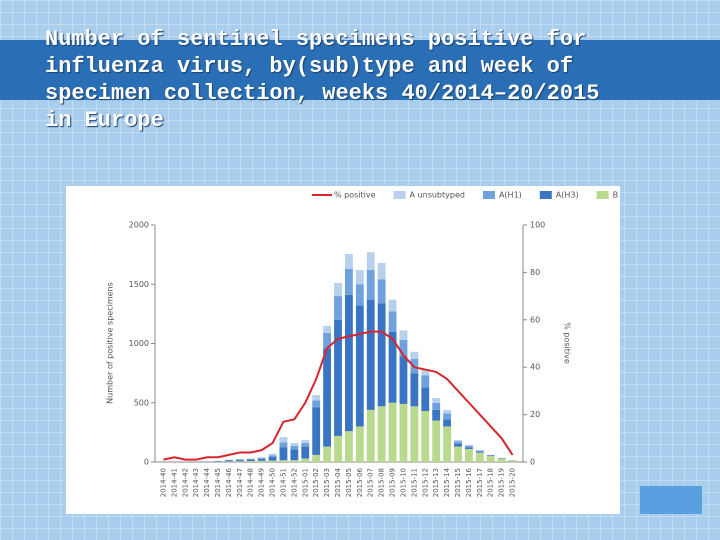 The height and width of the screenshot is (540, 720). Describe the element at coordinates (371, 482) in the screenshot. I see `x-tick-label: 2015-07` at that location.